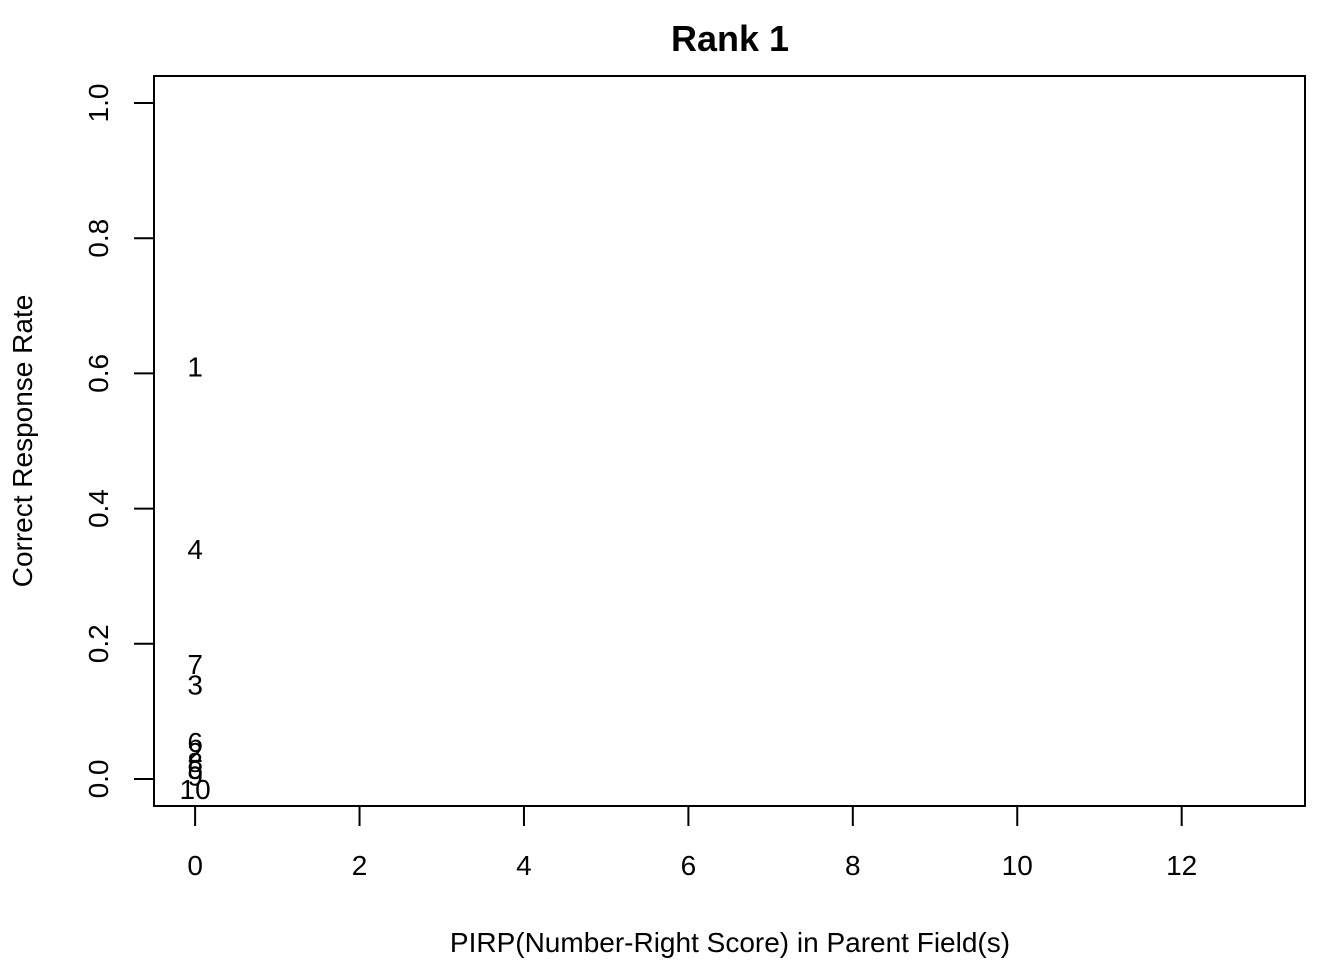 The height and width of the screenshot is (960, 1344). What do you see at coordinates (22, 441) in the screenshot?
I see `y-axis-label: Correct Response Rate` at bounding box center [22, 441].